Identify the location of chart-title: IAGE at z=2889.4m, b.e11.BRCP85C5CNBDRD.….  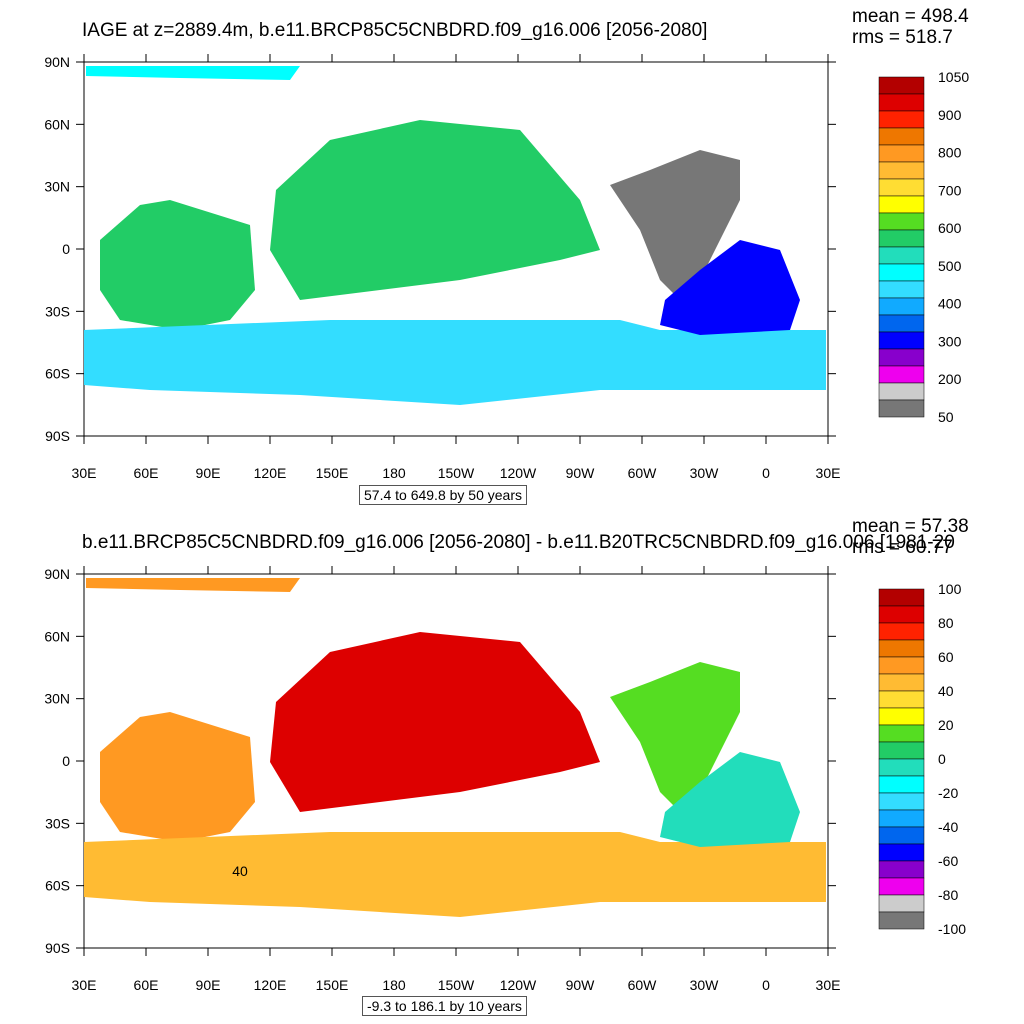
(395, 30).